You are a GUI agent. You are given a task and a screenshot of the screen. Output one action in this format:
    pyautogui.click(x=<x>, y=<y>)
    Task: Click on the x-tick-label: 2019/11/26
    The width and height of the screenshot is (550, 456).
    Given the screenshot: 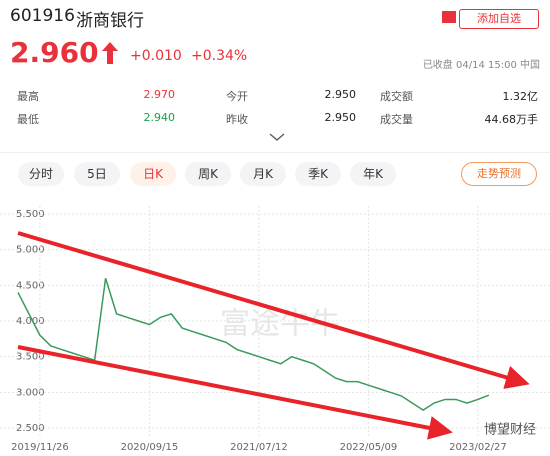 What is the action you would take?
    pyautogui.click(x=40, y=447)
    